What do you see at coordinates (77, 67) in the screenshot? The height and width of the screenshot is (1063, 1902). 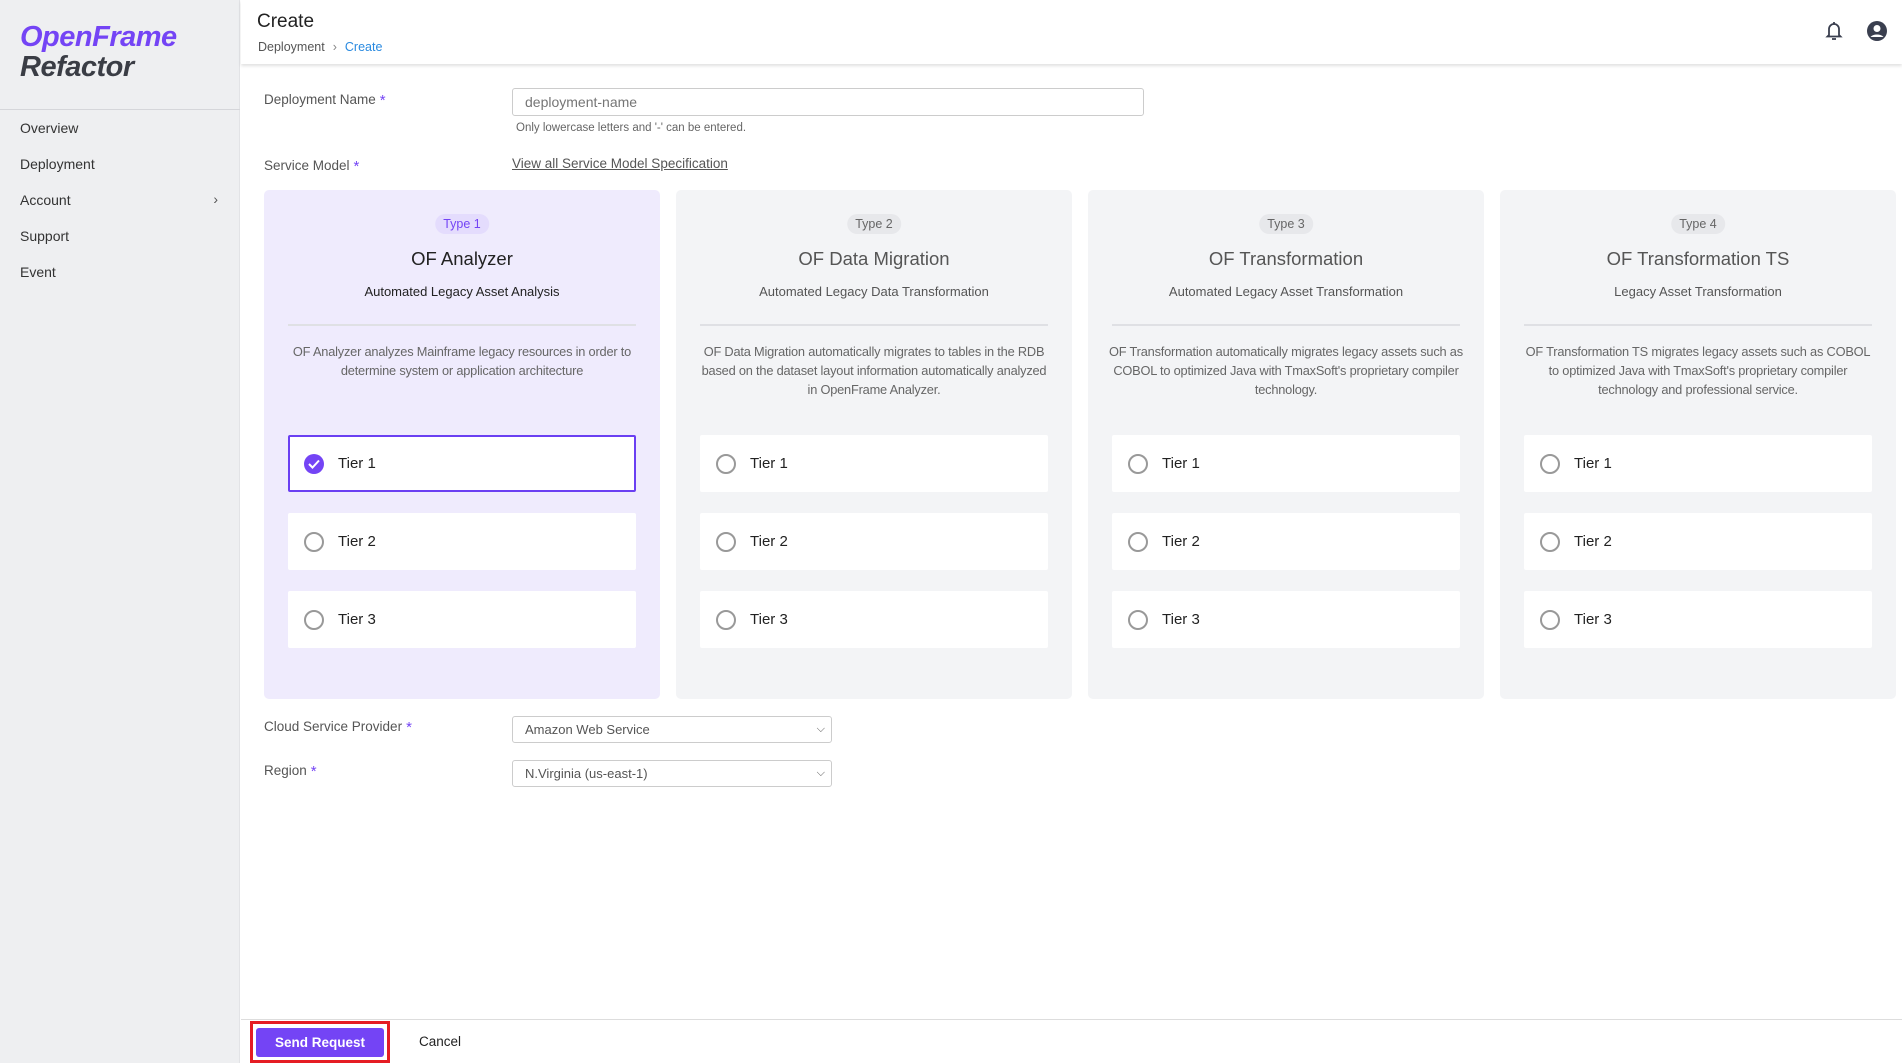 I see `logo-line-2: Refactor` at bounding box center [77, 67].